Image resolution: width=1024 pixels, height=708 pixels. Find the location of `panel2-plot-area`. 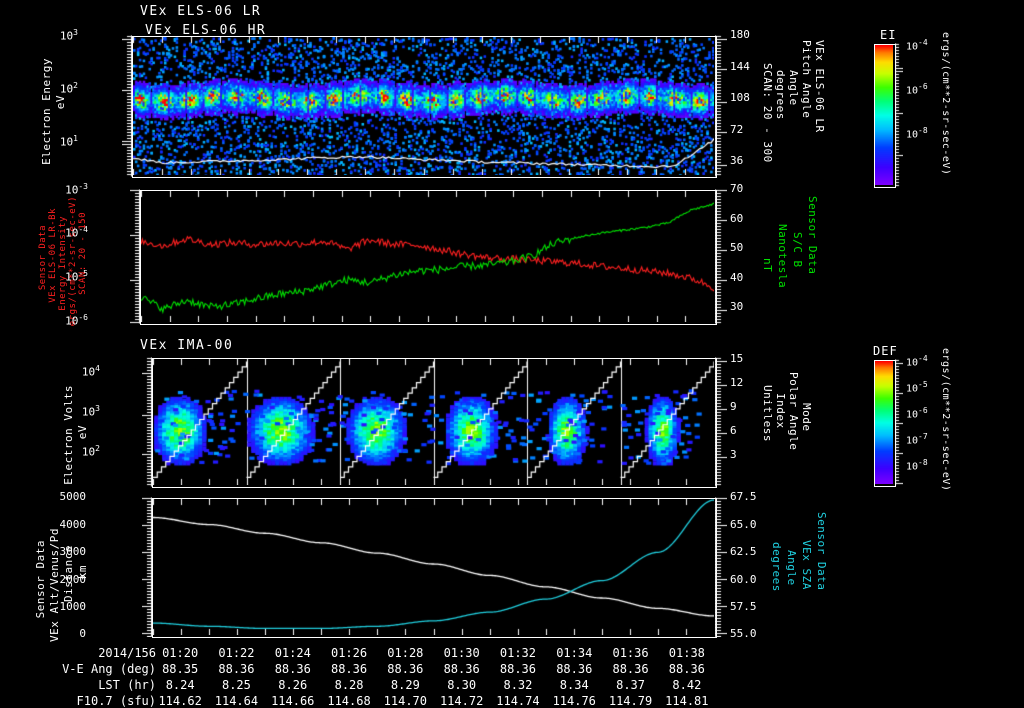

panel2-plot-area is located at coordinates (428, 257).